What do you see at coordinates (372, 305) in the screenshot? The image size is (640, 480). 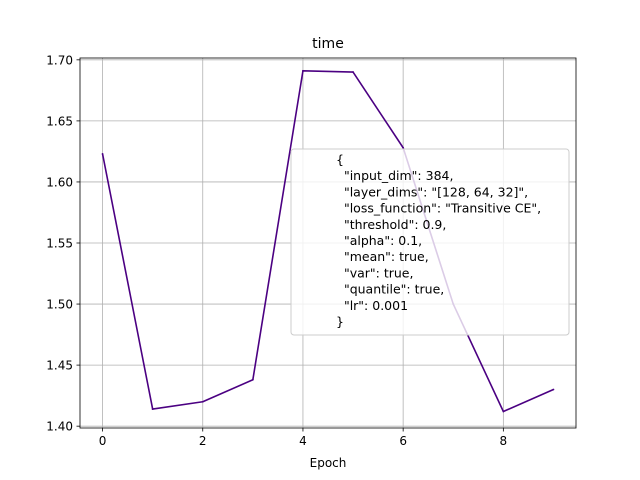 I see `legend-line: "lr": 0.001` at bounding box center [372, 305].